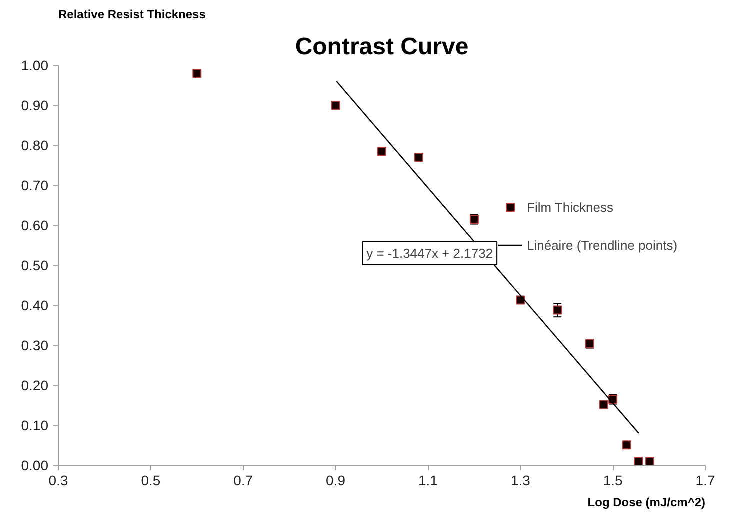 The width and height of the screenshot is (755, 514). What do you see at coordinates (35, 346) in the screenshot?
I see `y-tick-label: 0.30` at bounding box center [35, 346].